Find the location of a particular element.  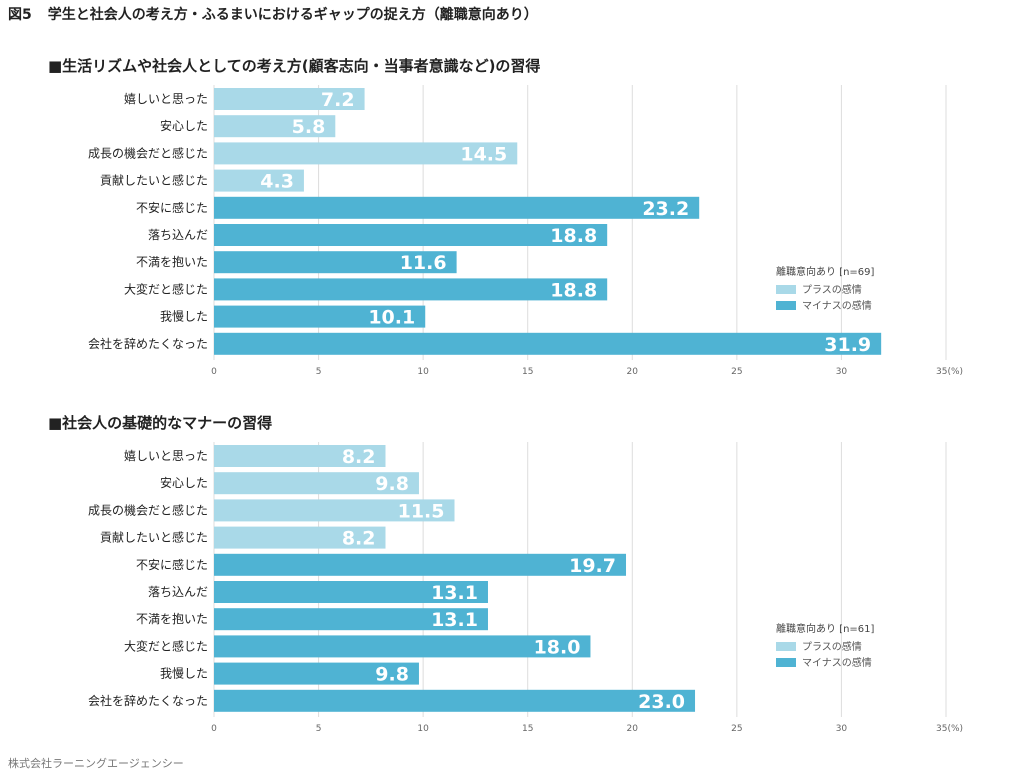

legend-title: 離職意向あり [n=61] is located at coordinates (825, 628).